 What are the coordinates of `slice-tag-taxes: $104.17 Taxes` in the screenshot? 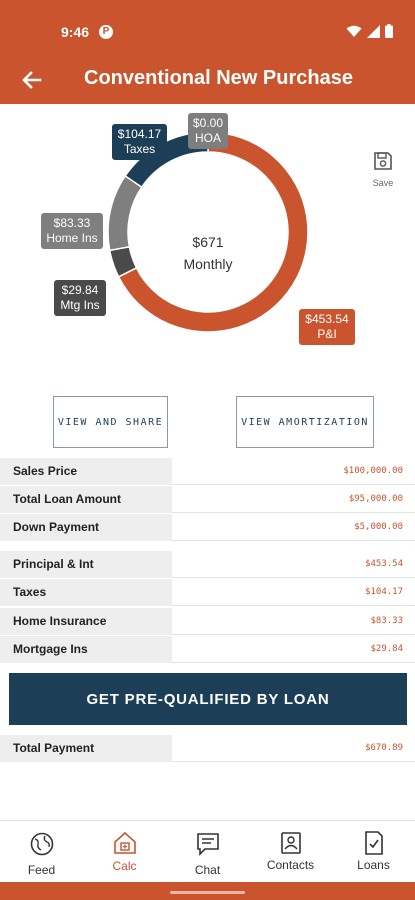 It's located at (139, 142).